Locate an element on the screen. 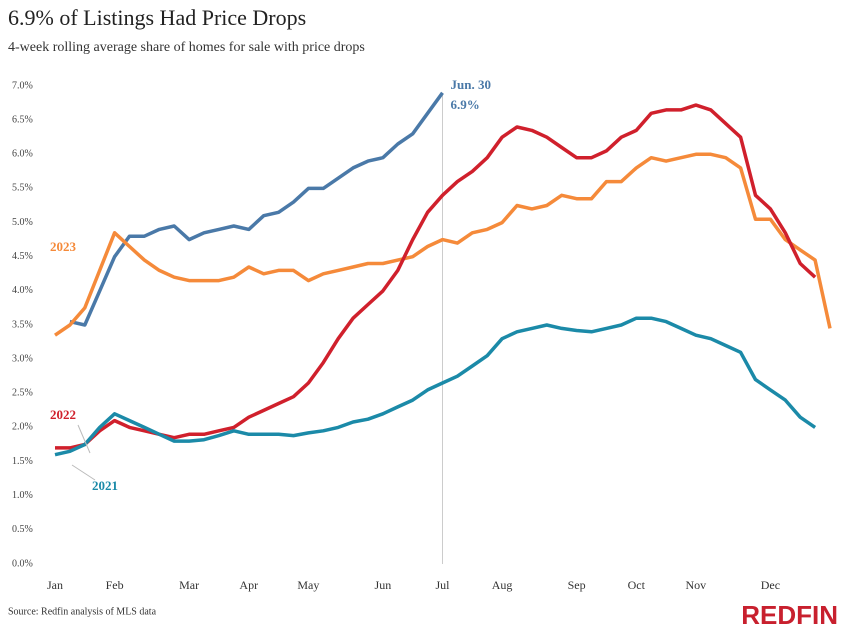 This screenshot has width=848, height=636. y-tick-label: 5.0% is located at coordinates (22, 222).